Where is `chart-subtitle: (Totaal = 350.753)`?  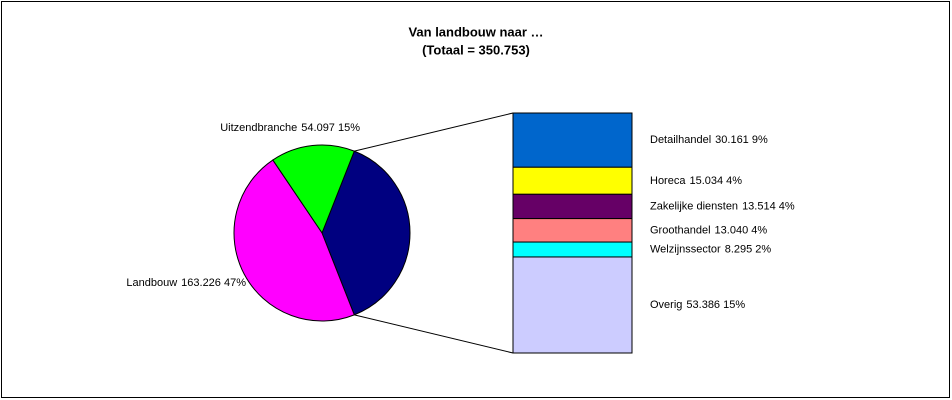 chart-subtitle: (Totaal = 350.753) is located at coordinates (476, 49).